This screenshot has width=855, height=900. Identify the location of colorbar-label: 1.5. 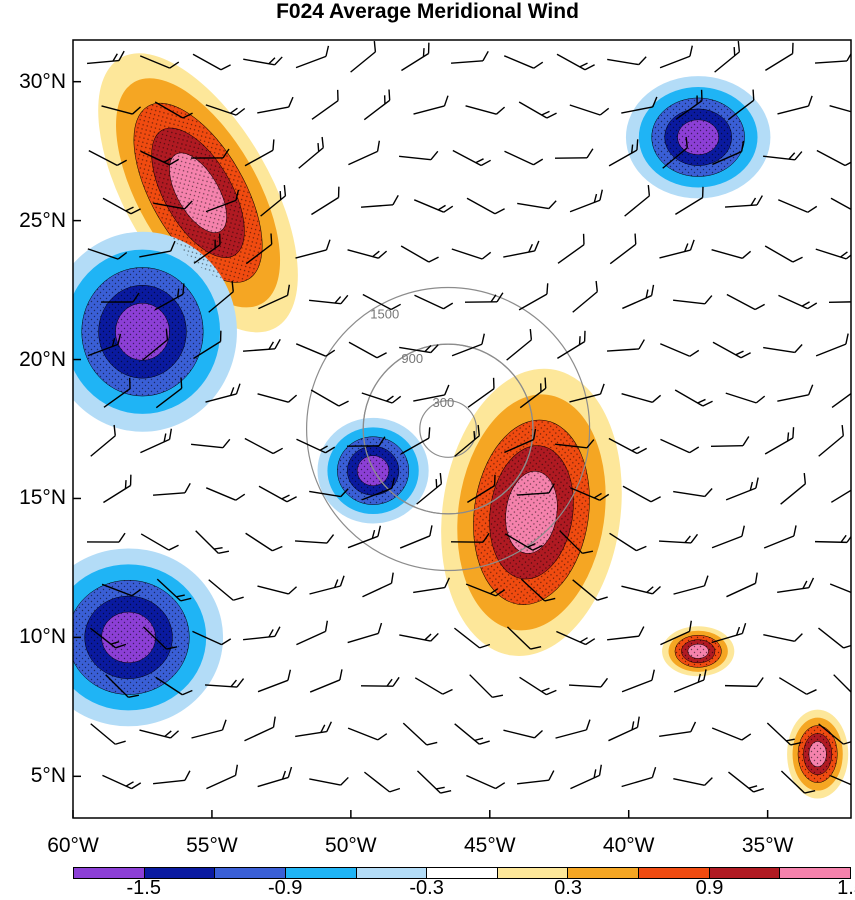
(846, 888).